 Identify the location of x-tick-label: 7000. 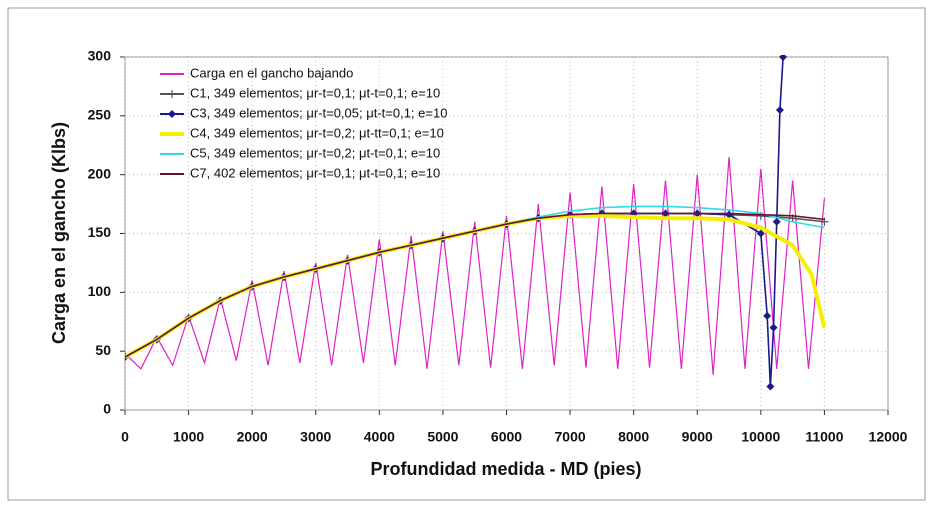
(570, 437).